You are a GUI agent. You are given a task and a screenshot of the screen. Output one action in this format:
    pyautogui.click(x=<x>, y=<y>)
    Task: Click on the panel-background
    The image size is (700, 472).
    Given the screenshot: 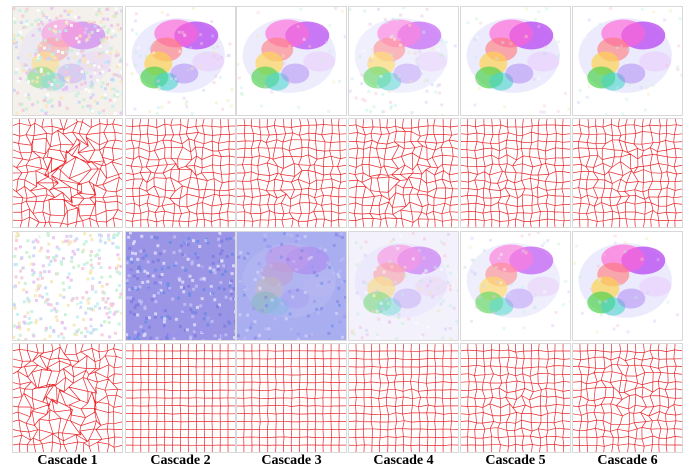 What is the action you would take?
    pyautogui.click(x=403, y=61)
    